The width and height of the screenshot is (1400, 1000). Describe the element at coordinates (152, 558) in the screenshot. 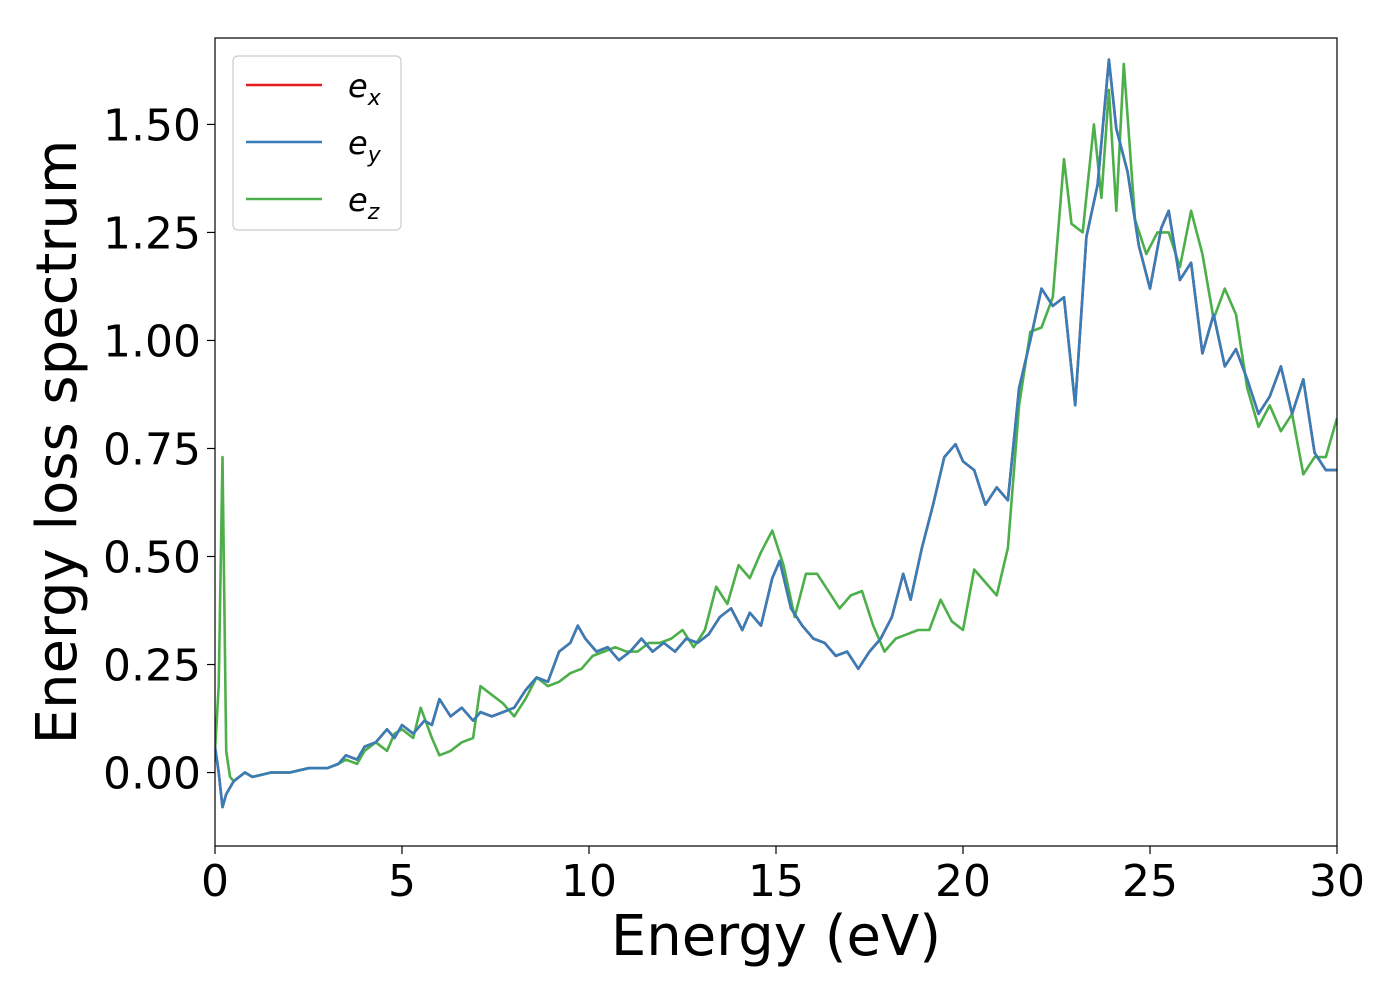

I see `y-tick-label: 0.50` at that location.